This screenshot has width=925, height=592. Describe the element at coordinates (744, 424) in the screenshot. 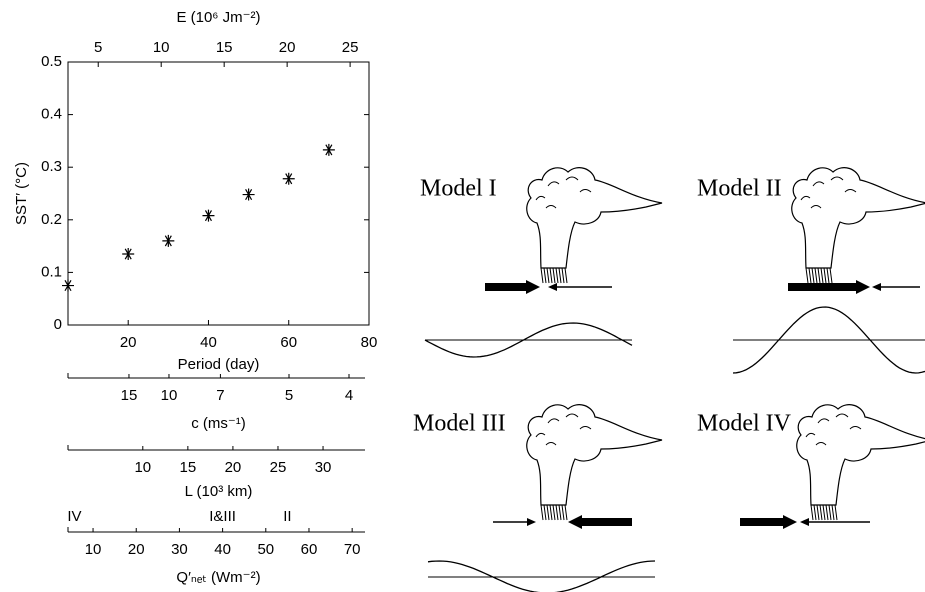

I see `panel-title: Model IV` at that location.